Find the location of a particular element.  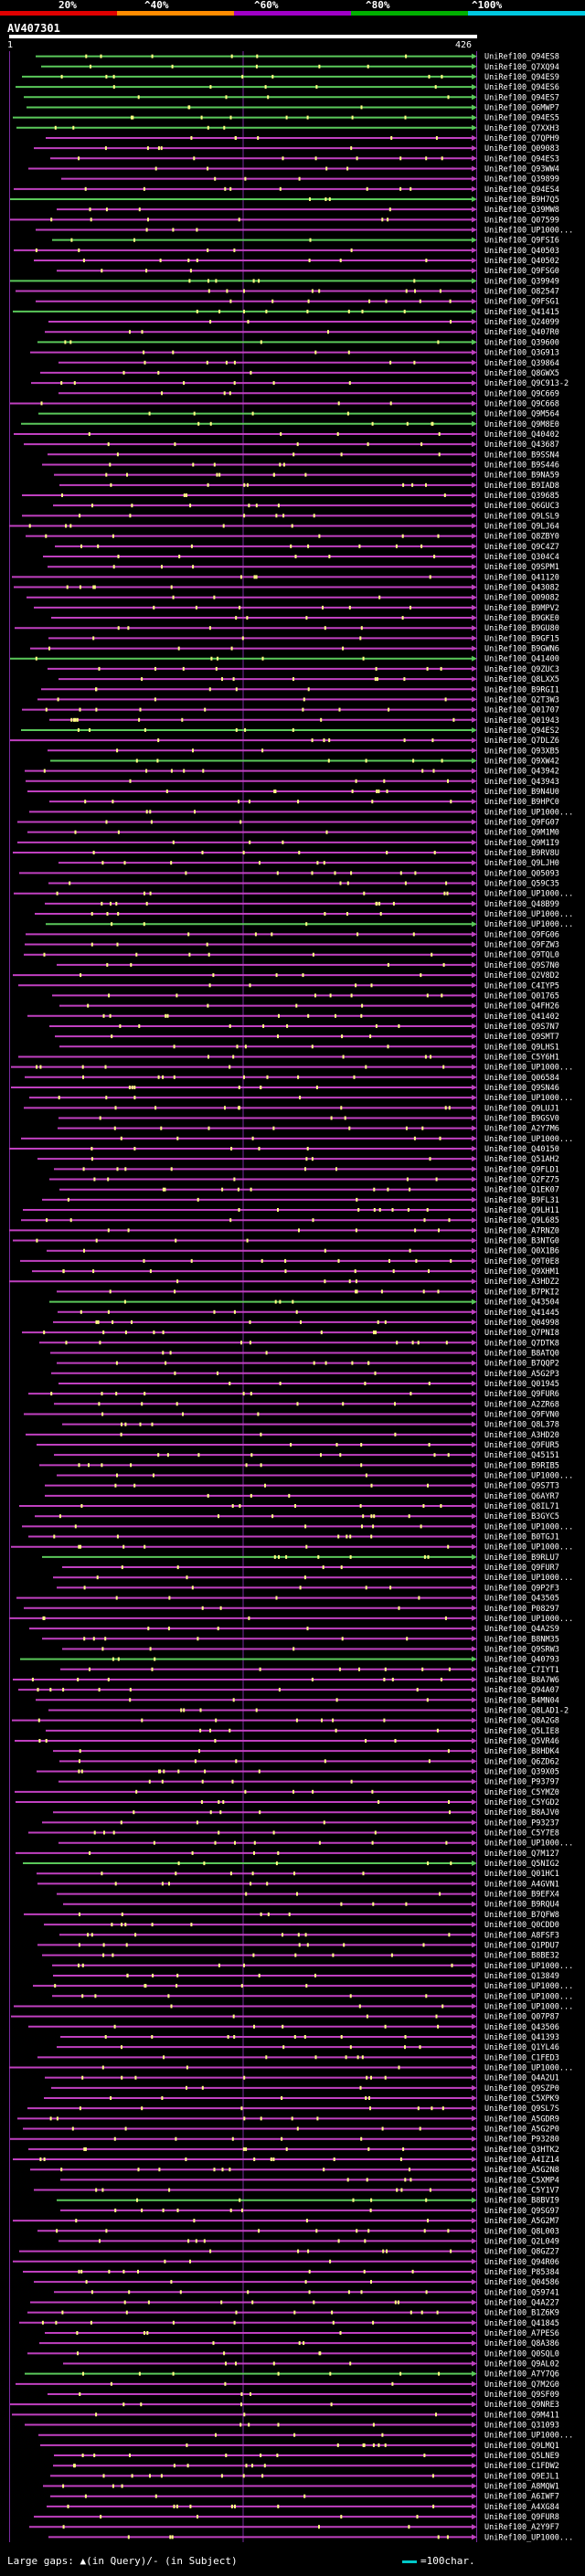

hit-row: UniRef100_Q40793 is located at coordinates (289, 1660).